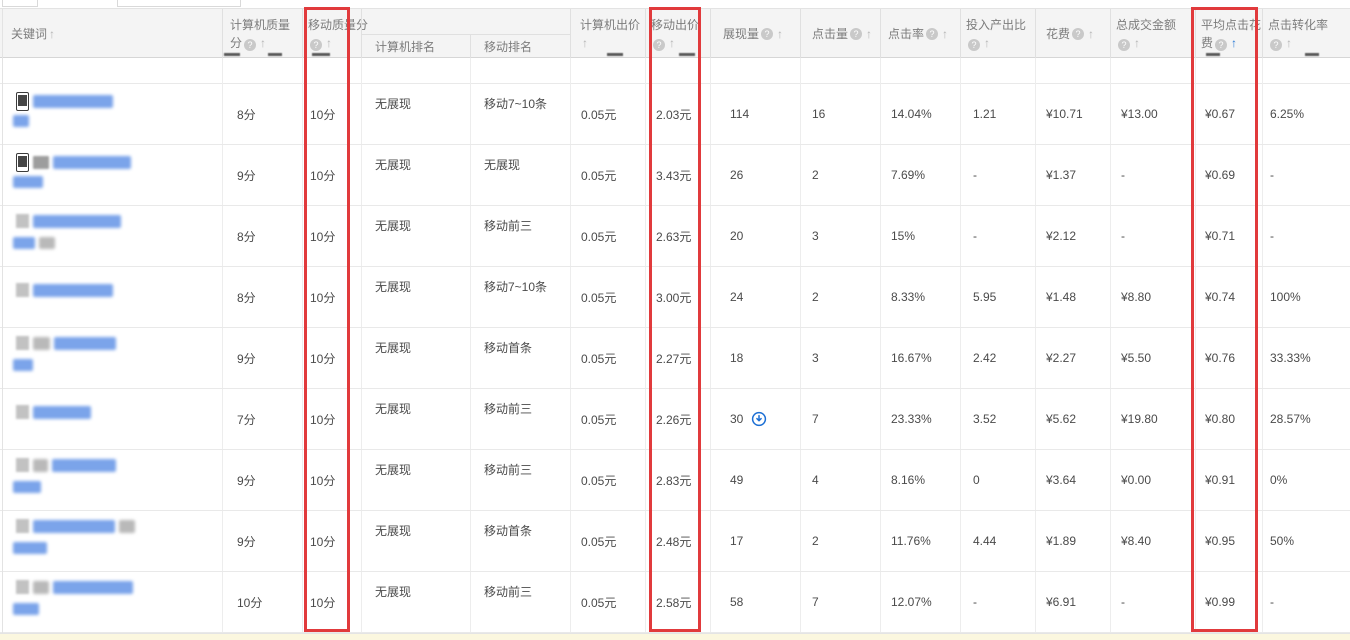  I want to click on cell-clicks: 2, so click(840, 175).